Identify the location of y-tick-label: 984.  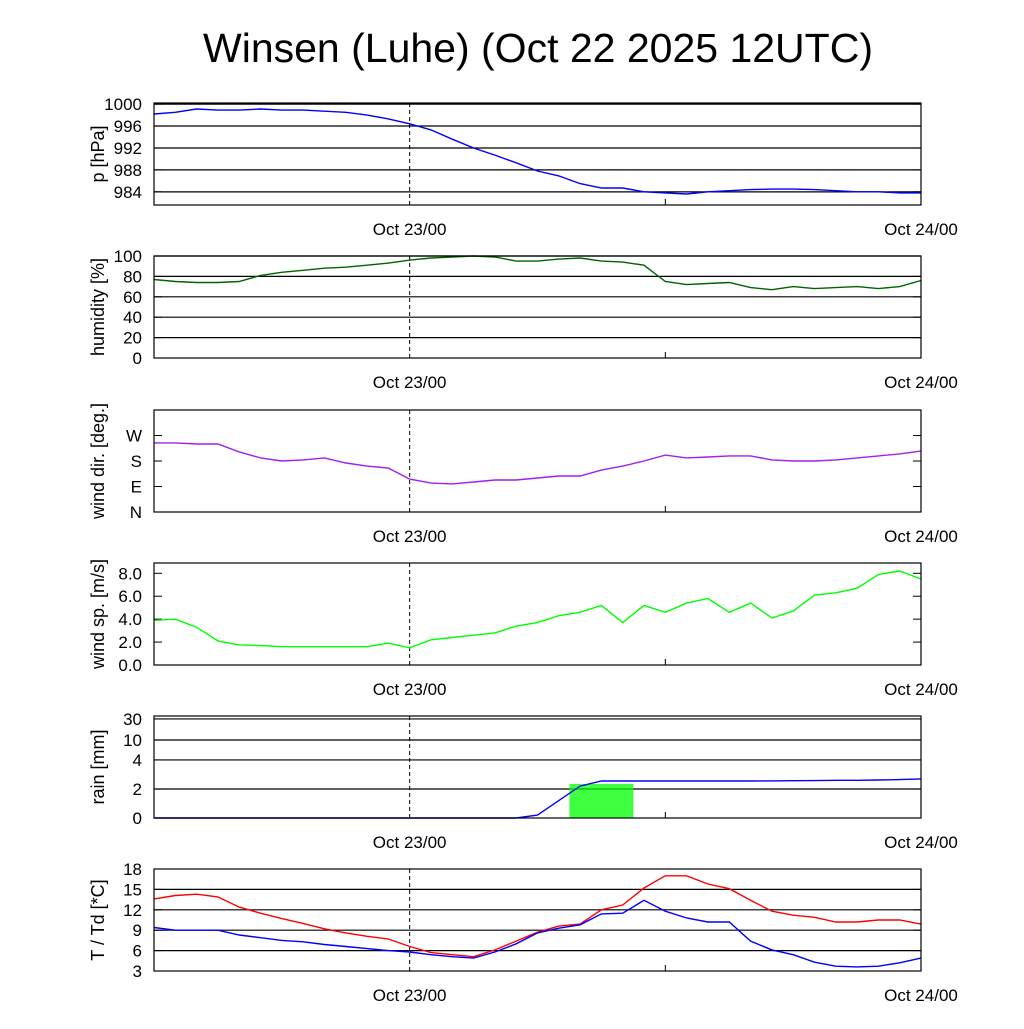
(128, 192).